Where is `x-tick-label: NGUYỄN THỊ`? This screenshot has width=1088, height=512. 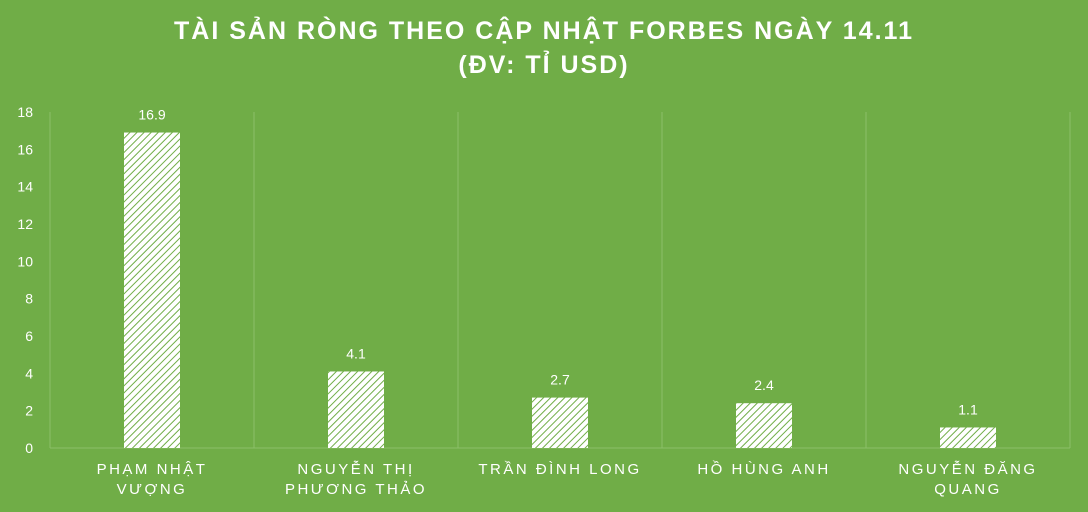 x-tick-label: NGUYỄN THỊ is located at coordinates (355, 469).